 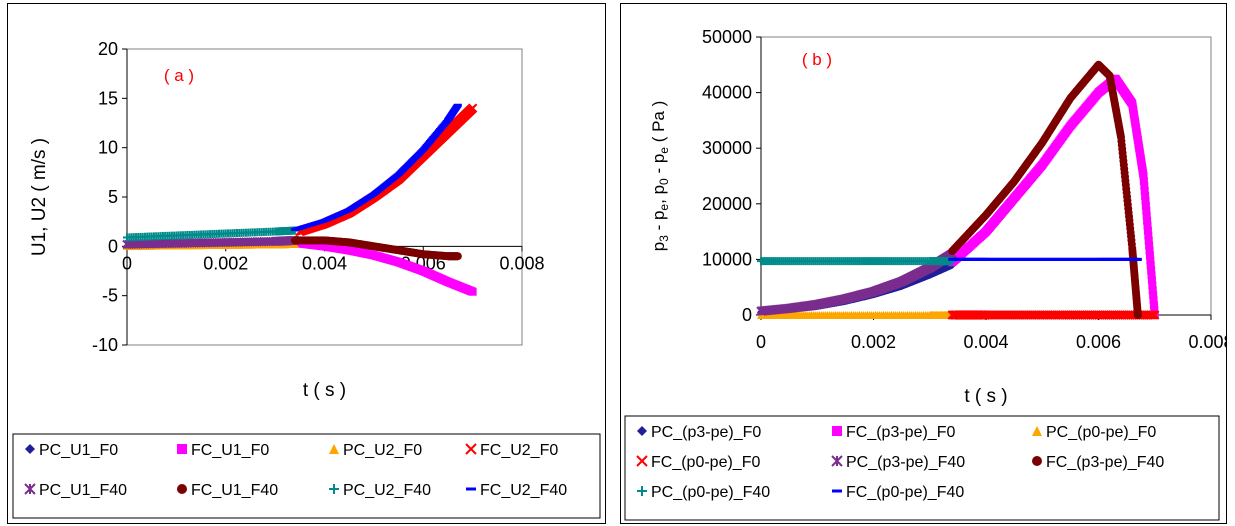 I want to click on chart-a-x-tick-label: 0.004, so click(x=324, y=263).